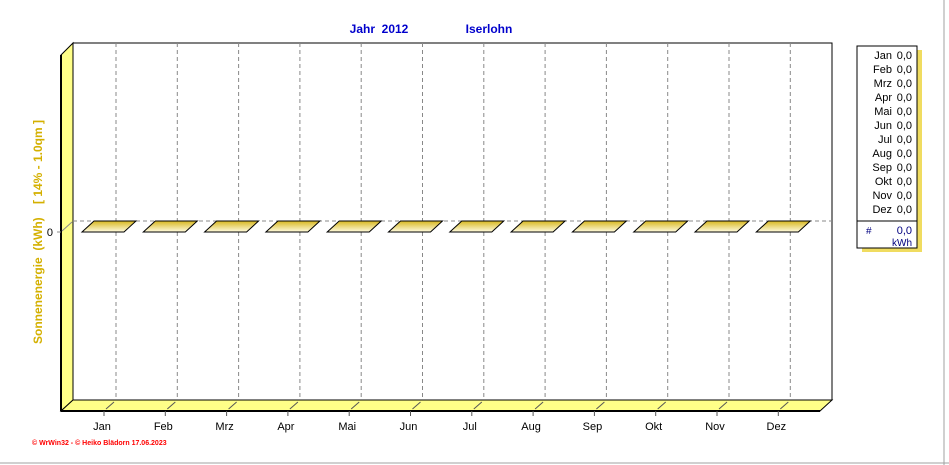 This screenshot has width=949, height=465. Describe the element at coordinates (477, 226) in the screenshot. I see `bar-jul` at that location.